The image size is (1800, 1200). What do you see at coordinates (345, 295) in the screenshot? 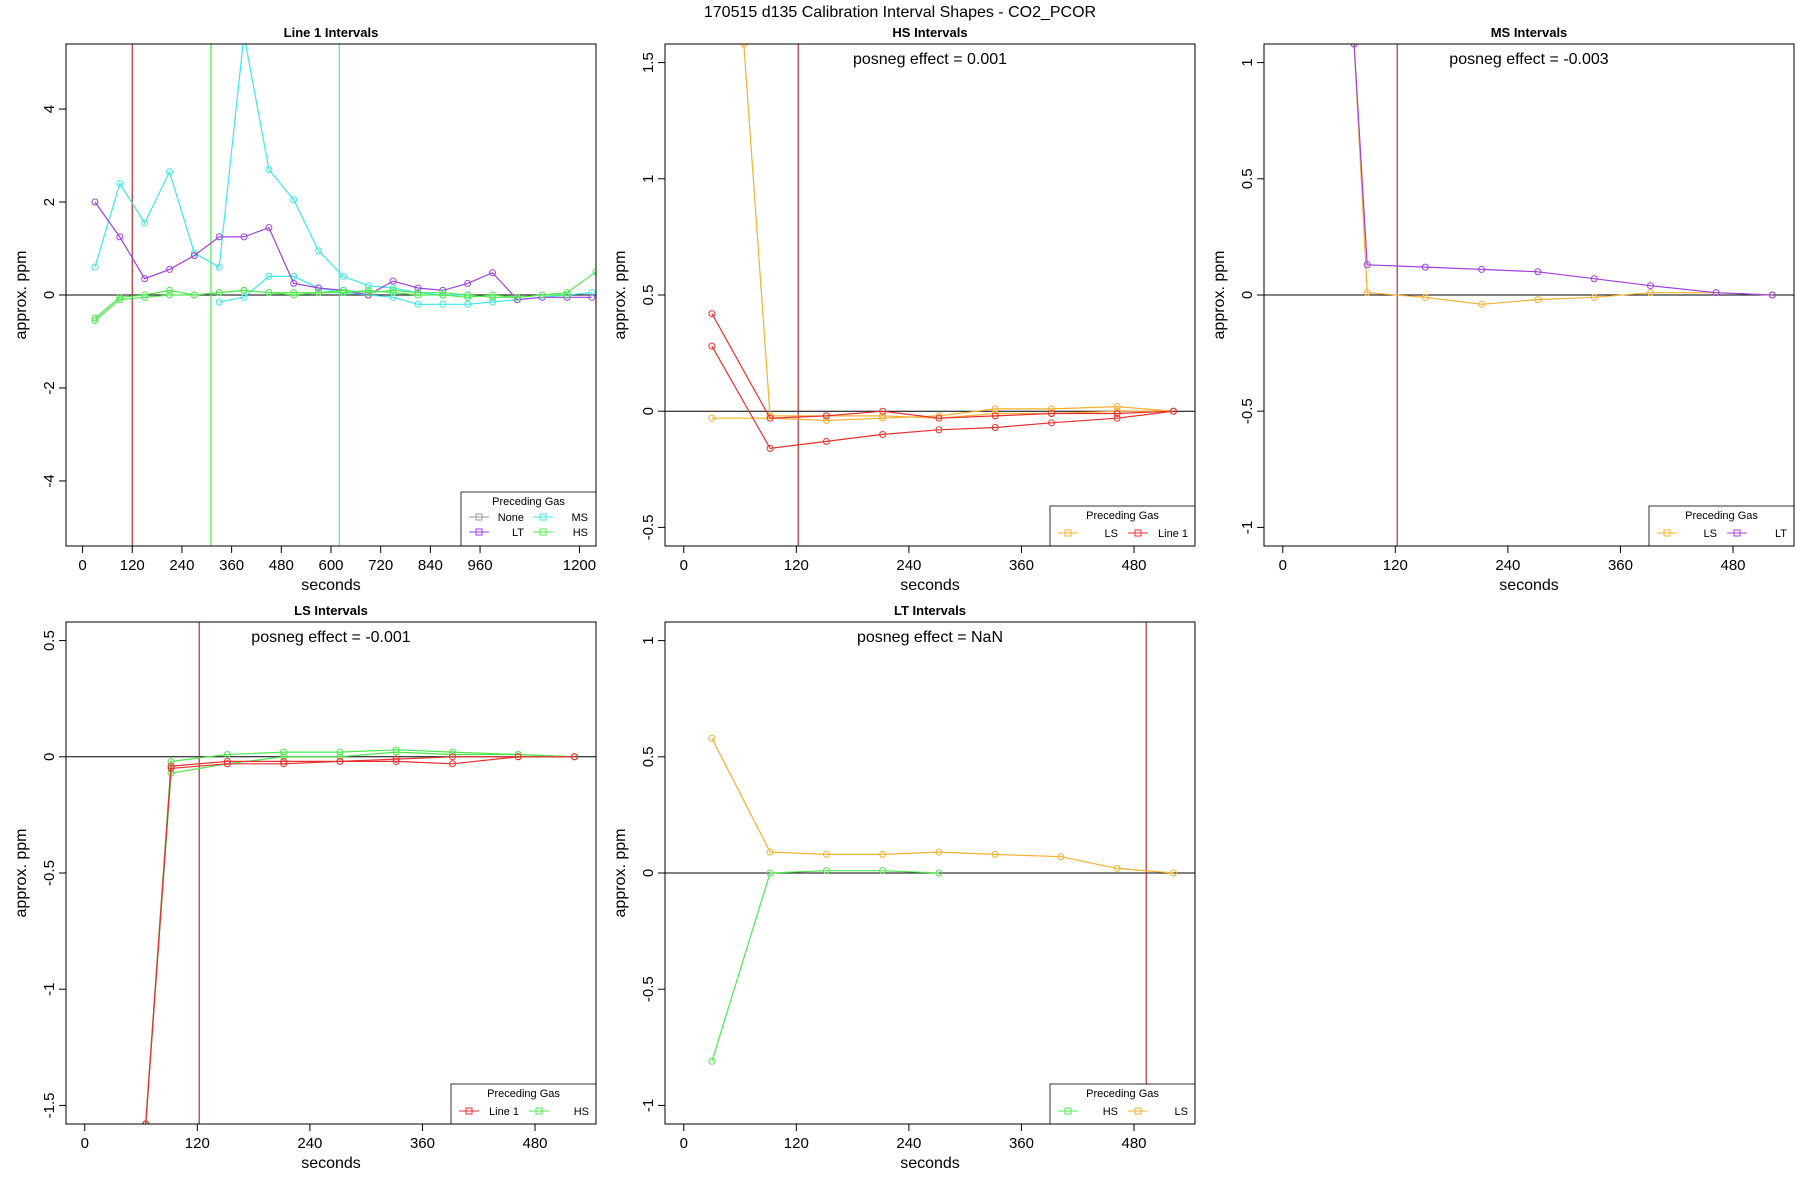
I see `series-line-hs` at bounding box center [345, 295].